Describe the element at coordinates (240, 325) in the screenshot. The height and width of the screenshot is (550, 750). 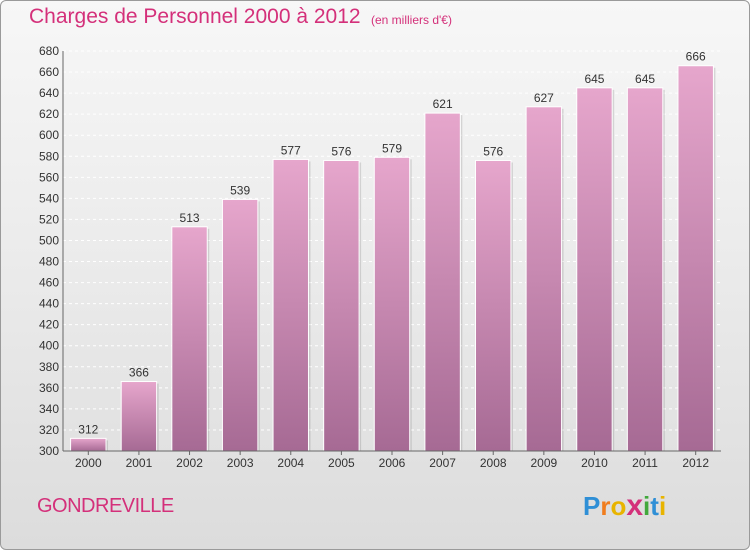
I see `bar-2003` at that location.